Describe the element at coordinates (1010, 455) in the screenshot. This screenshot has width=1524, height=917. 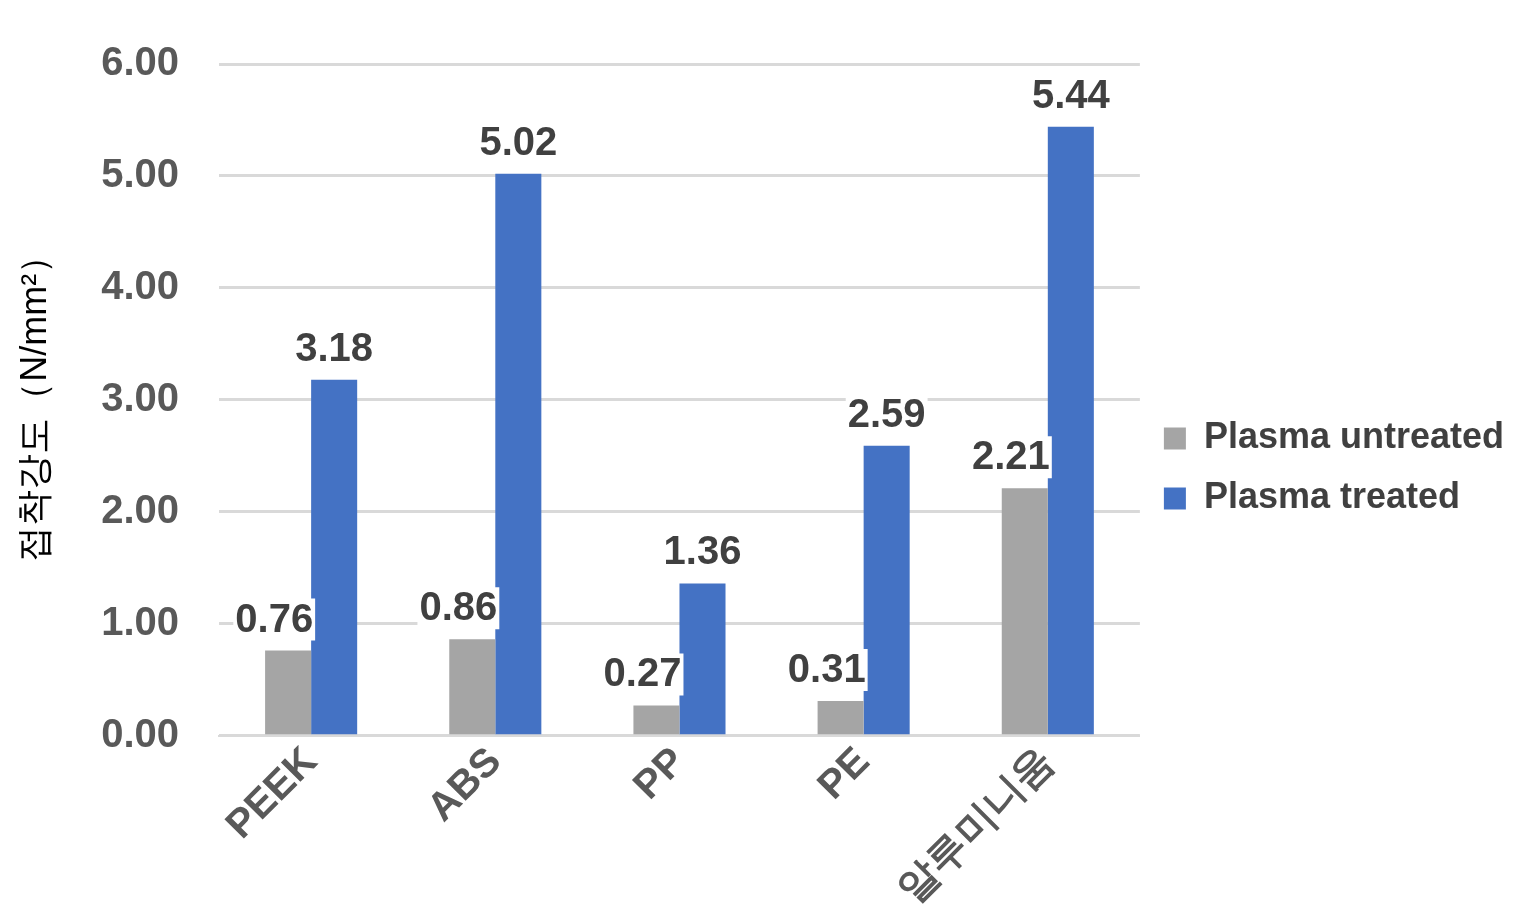
I see `data-label: 2.21` at that location.